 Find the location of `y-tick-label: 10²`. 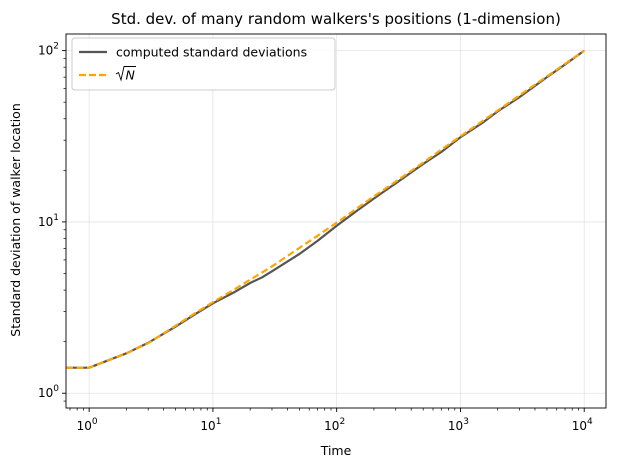

y-tick-label: 10² is located at coordinates (48, 50).